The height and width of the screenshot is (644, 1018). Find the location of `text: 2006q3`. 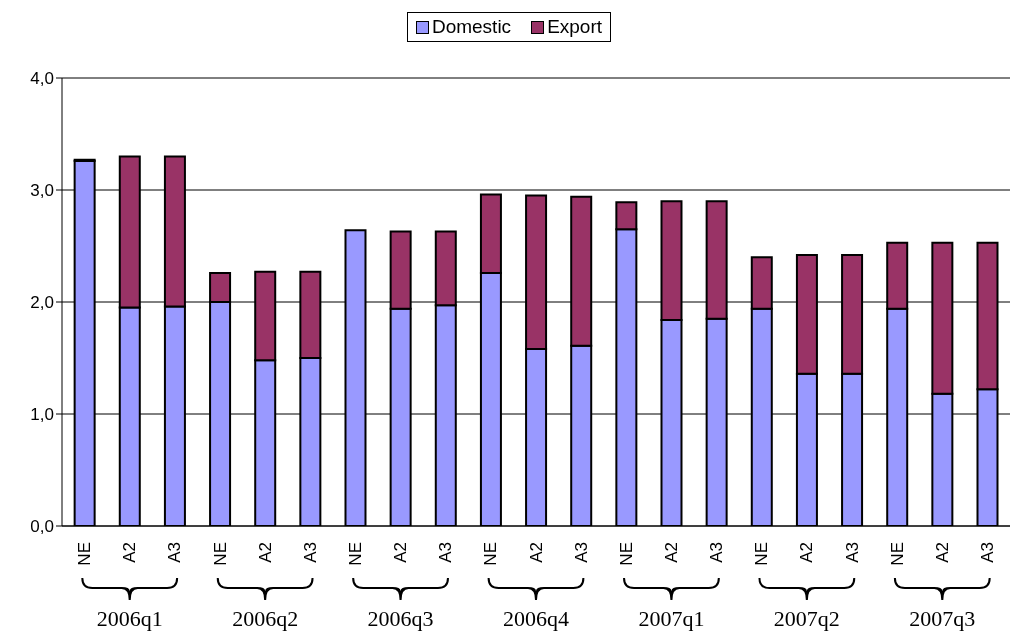

text: 2006q3 is located at coordinates (400, 618).